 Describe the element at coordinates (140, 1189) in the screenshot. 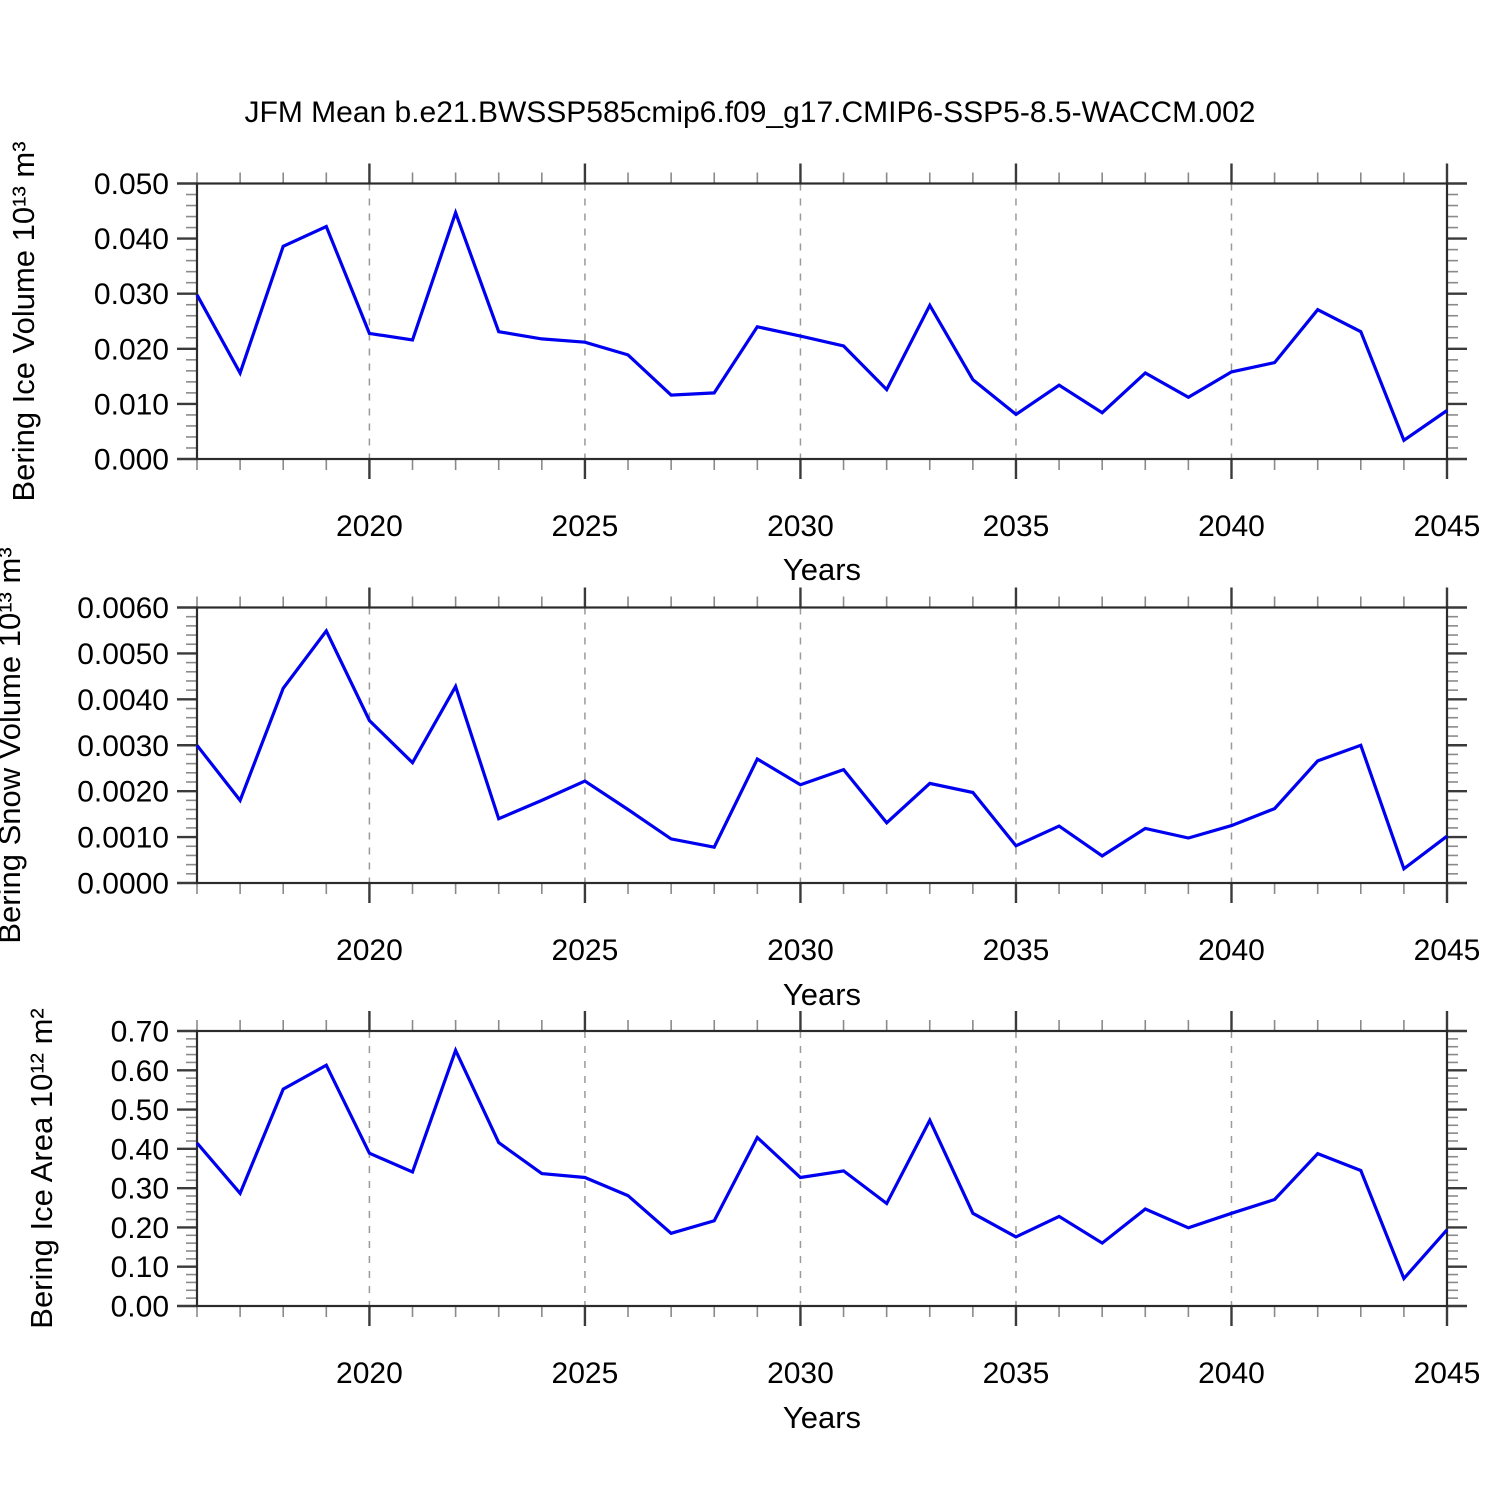

I see `y-tick-label: 0.30` at that location.